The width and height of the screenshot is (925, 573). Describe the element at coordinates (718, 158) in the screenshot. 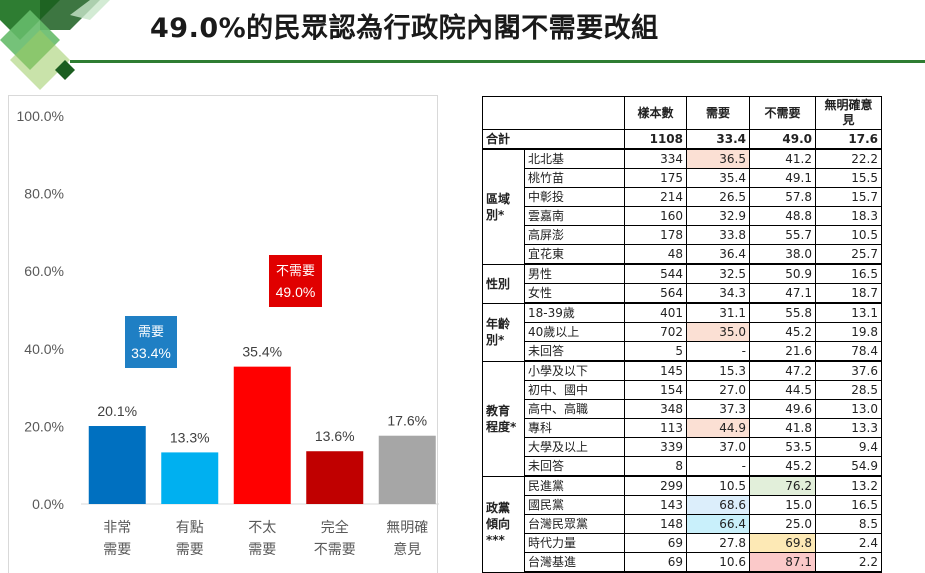

I see `table-cell: 36.5` at that location.